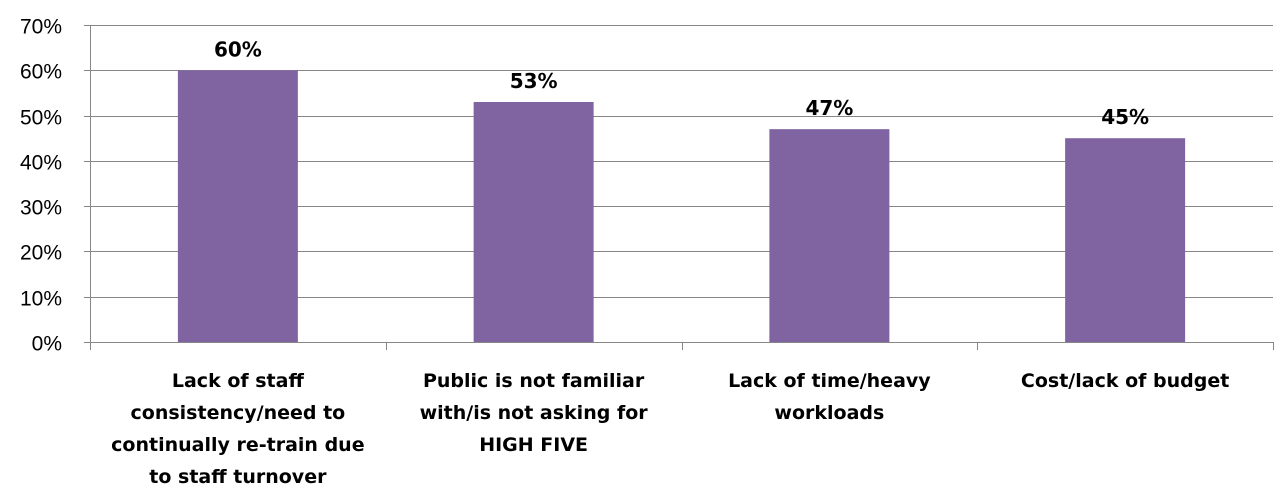  What do you see at coordinates (41, 208) in the screenshot?
I see `y-tick-label: 30%` at bounding box center [41, 208].